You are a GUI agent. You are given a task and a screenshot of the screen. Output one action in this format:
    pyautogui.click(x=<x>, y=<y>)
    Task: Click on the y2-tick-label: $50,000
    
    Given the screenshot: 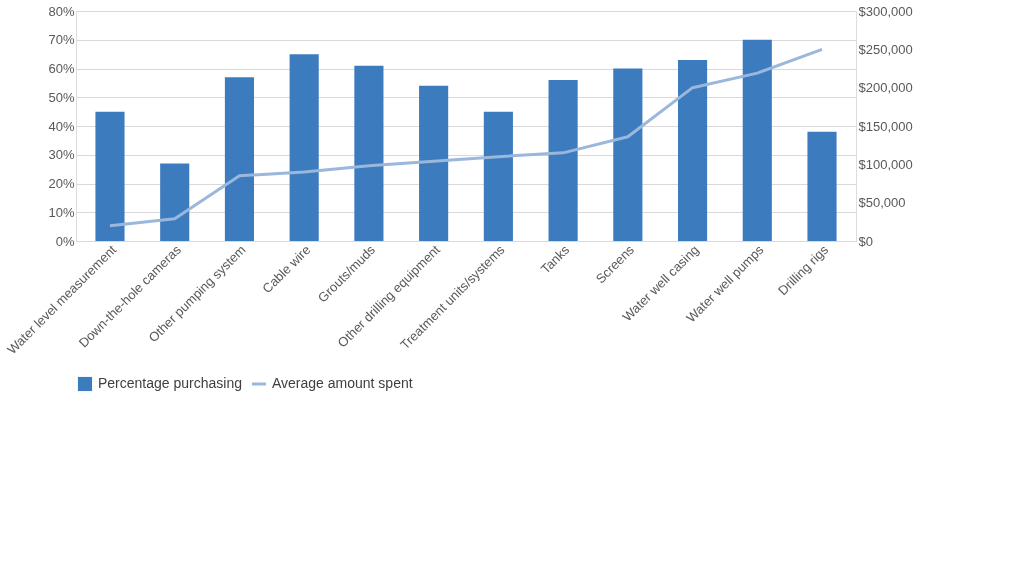 What is the action you would take?
    pyautogui.click(x=882, y=203)
    